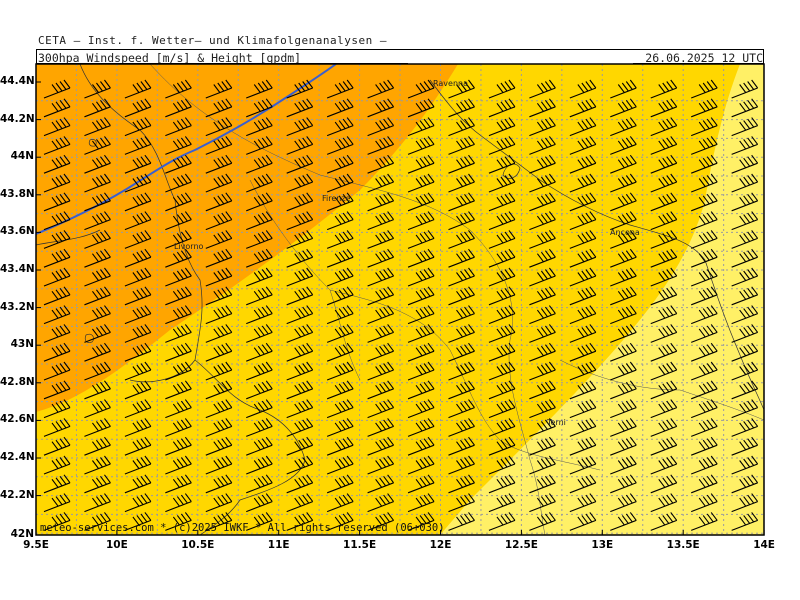 Image resolution: width=800 pixels, height=600 pixels. I want to click on y-tick-label: 43.6N, so click(17, 231).